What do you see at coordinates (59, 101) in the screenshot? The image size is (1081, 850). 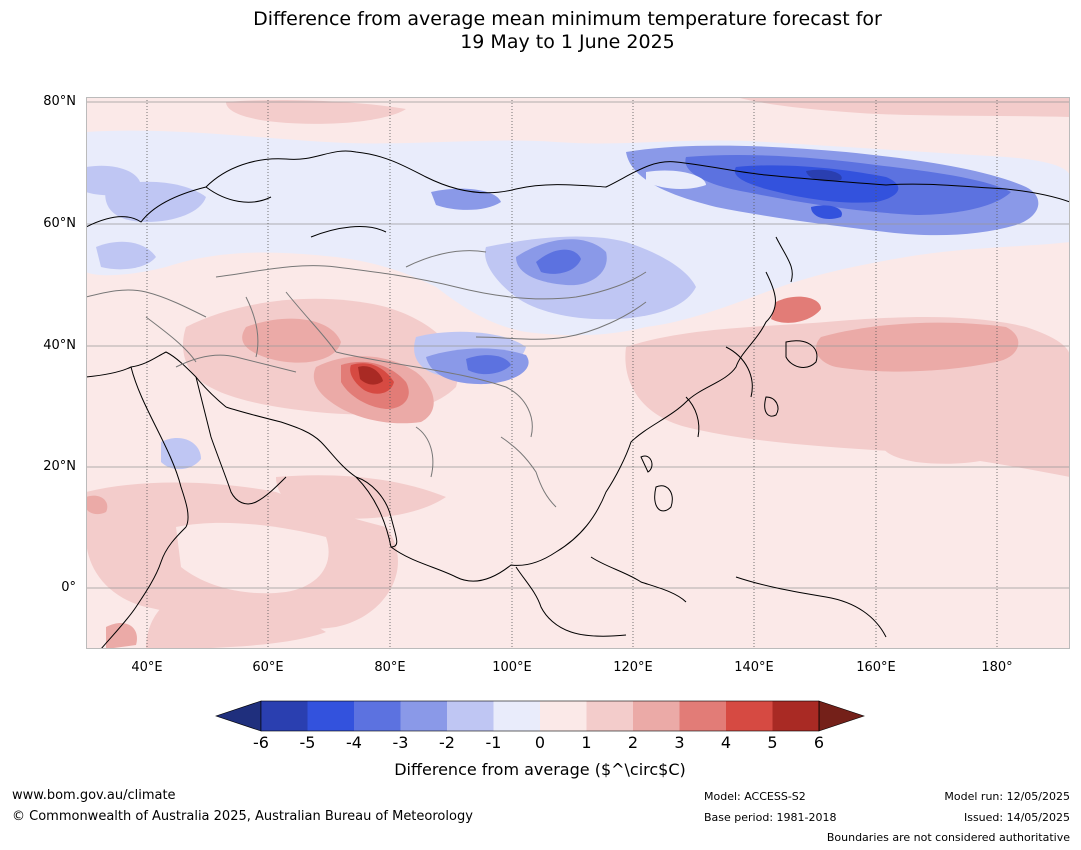 I see `lat-label-80n: 80°N` at bounding box center [59, 101].